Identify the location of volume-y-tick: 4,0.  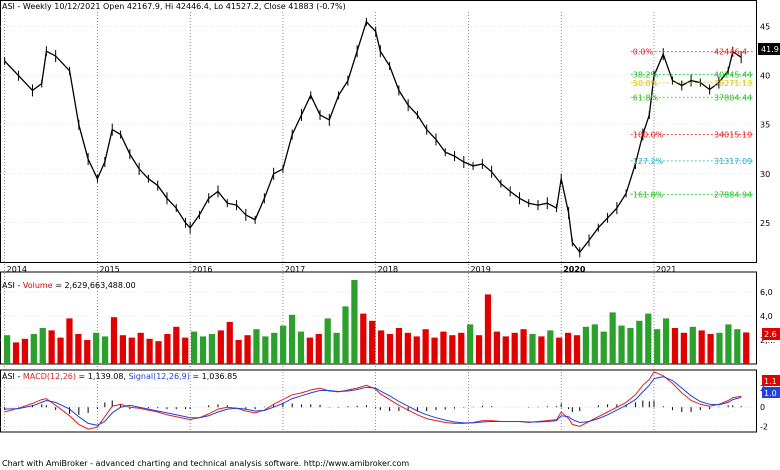
(766, 316).